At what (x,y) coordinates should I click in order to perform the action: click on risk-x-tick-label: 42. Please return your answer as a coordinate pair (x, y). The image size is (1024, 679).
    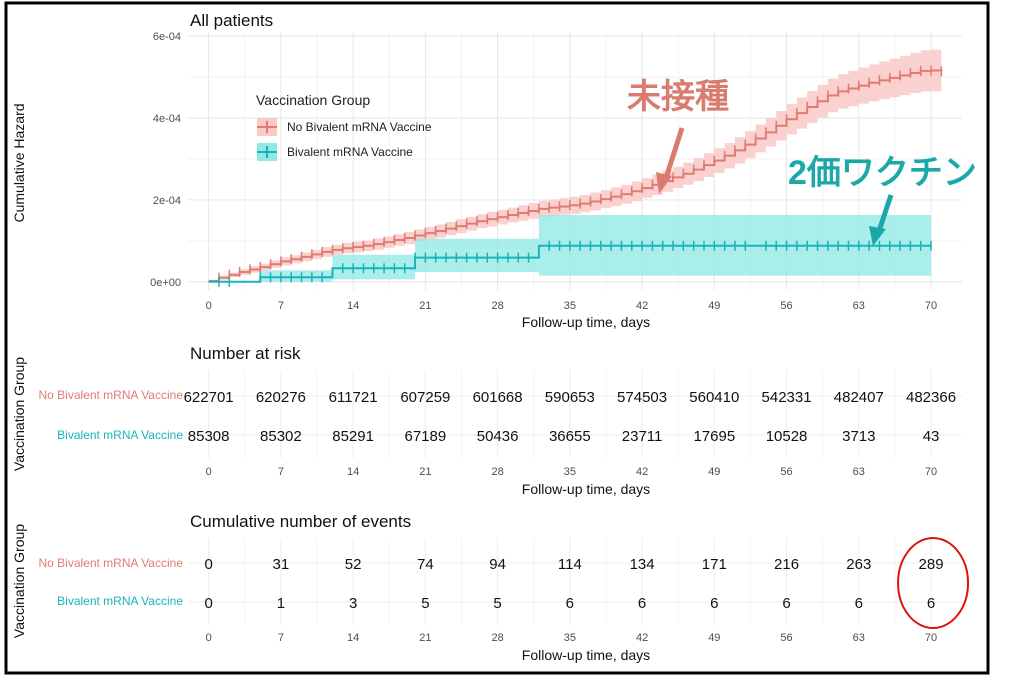
    Looking at the image, I should click on (642, 472).